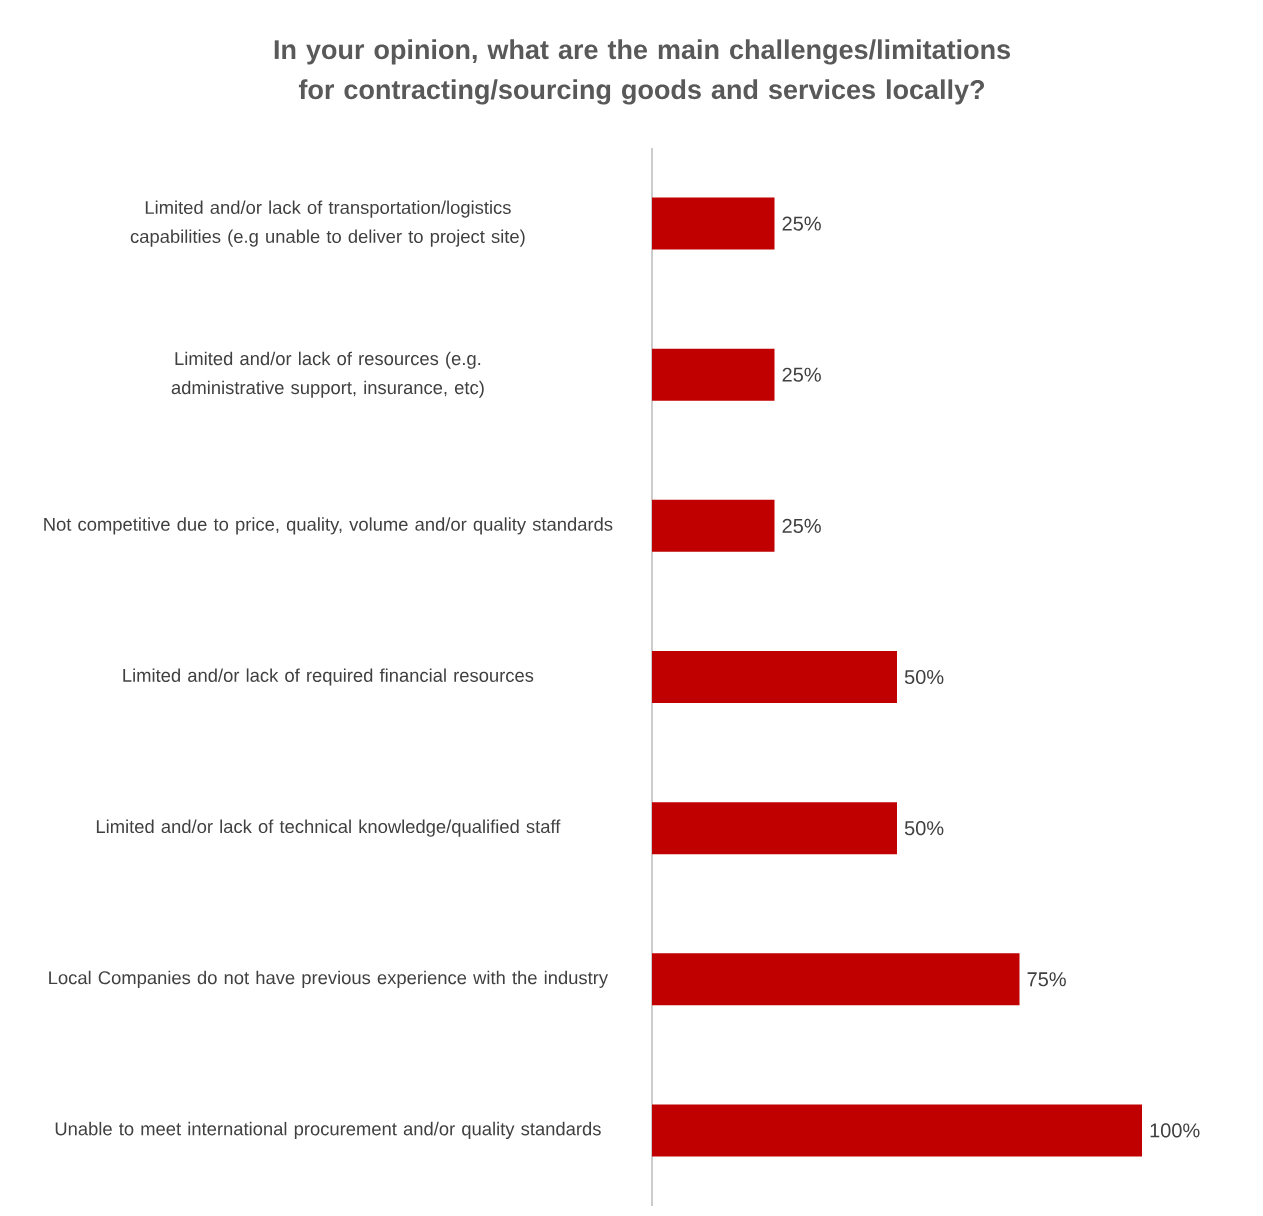  I want to click on data-label: 75%, so click(1046, 979).